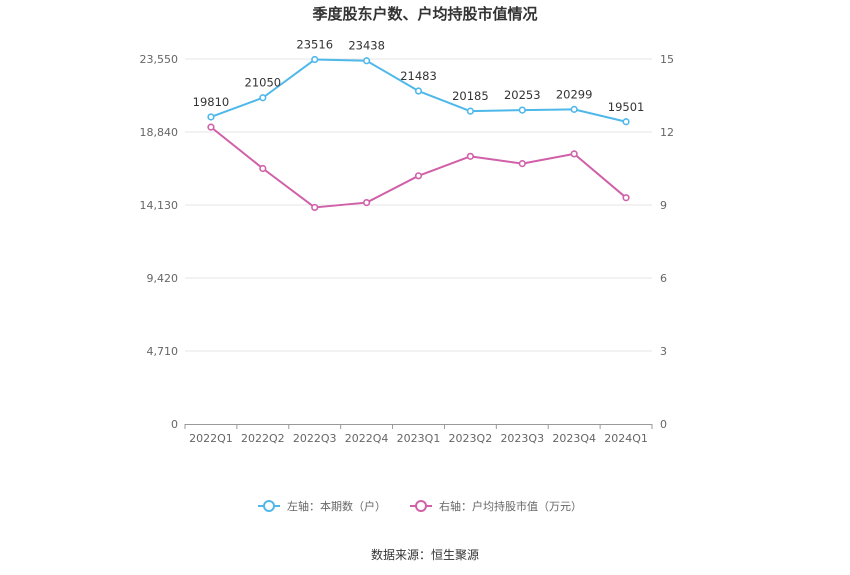 This screenshot has width=850, height=575. I want to click on series-line-avg-holding-value, so click(418, 167).